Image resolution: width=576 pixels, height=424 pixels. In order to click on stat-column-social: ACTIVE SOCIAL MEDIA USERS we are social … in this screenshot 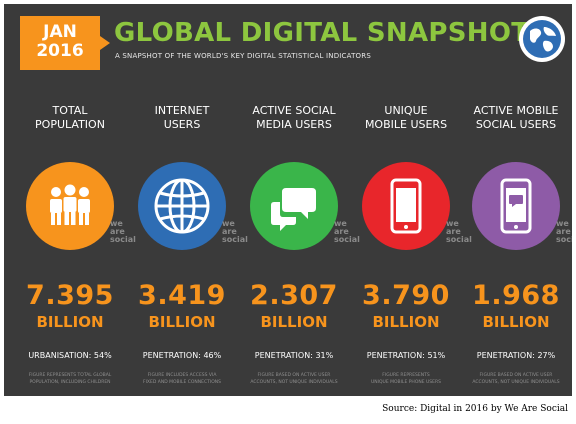, I will do `click(299, 250)`.